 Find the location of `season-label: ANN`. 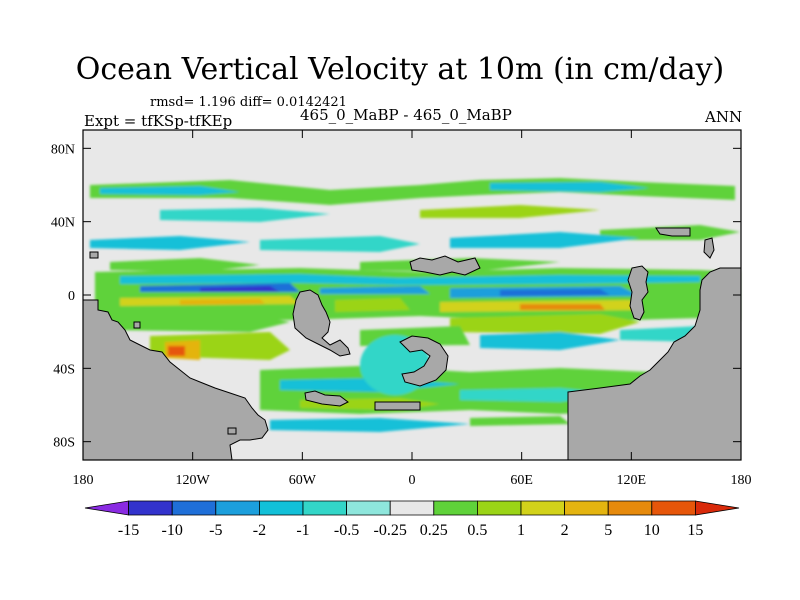

season-label: ANN is located at coordinates (724, 117).